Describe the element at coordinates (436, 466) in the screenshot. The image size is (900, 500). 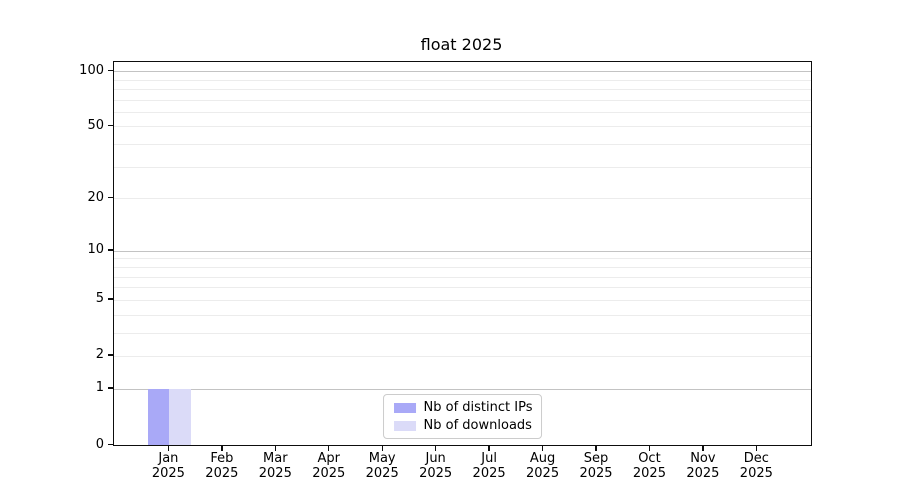
I see `x-tick-label: Jun 2025` at that location.